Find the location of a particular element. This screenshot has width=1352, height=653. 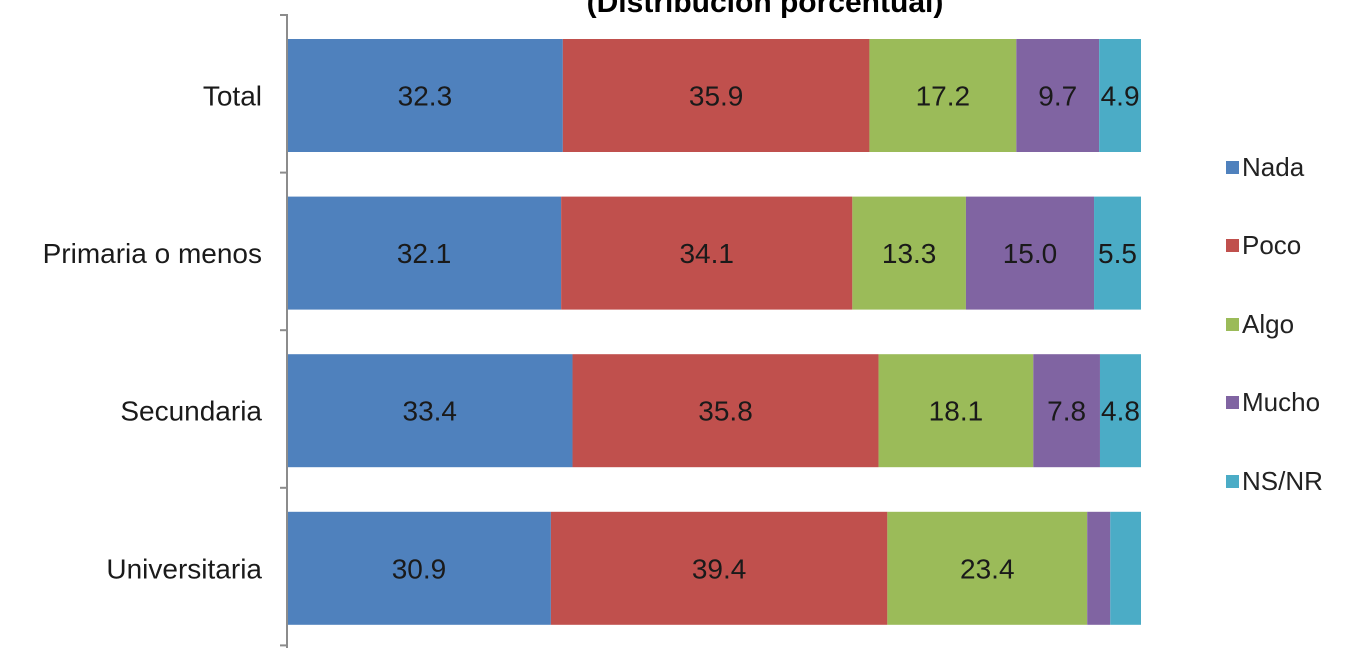

legend-item: Poco is located at coordinates (1264, 245).